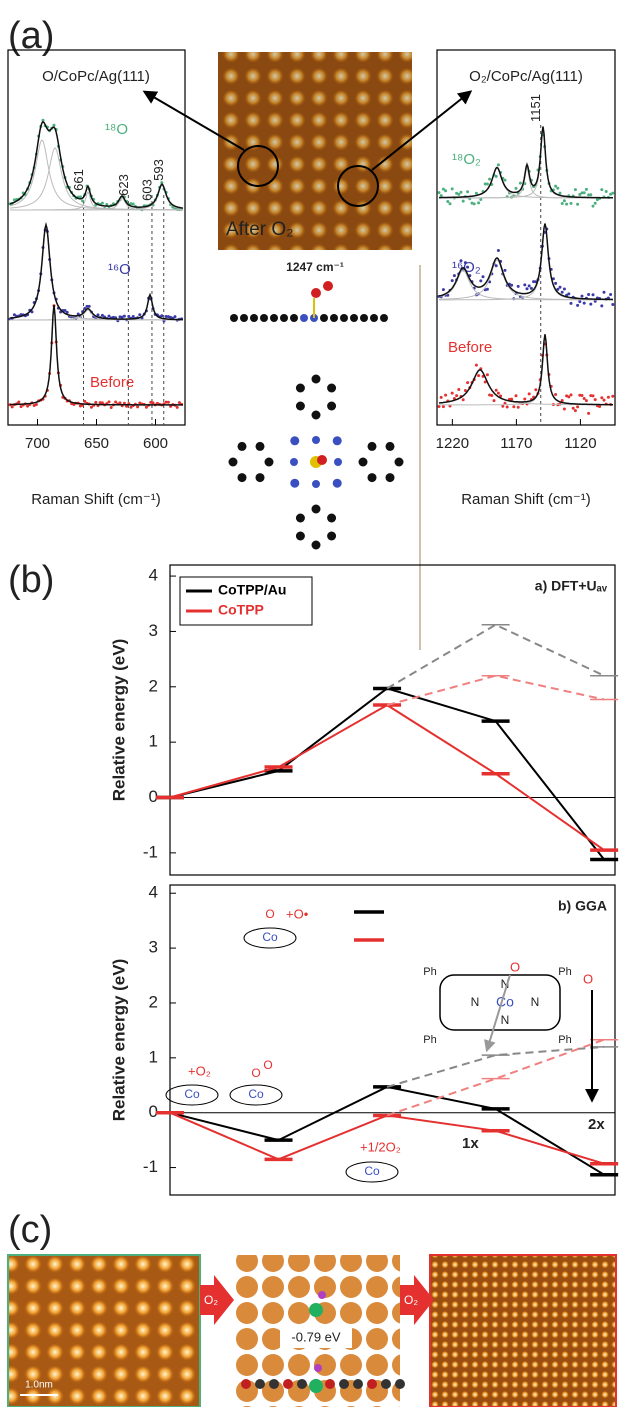 Image resolution: width=622 pixels, height=1407 pixels. I want to click on energy-label: -0.79 eV, so click(315, 1336).